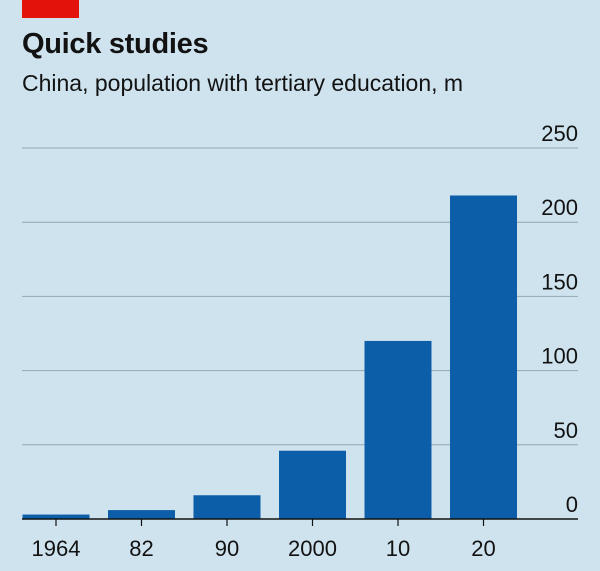 The image size is (600, 571). Describe the element at coordinates (559, 319) in the screenshot. I see `y-tick-labels: 0 50 100 150 200 250` at that location.